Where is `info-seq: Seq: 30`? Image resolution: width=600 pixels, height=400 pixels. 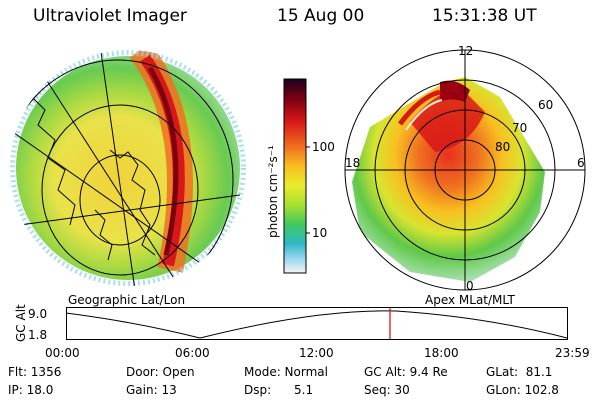
info-seq: Seq: 30 is located at coordinates (387, 390).